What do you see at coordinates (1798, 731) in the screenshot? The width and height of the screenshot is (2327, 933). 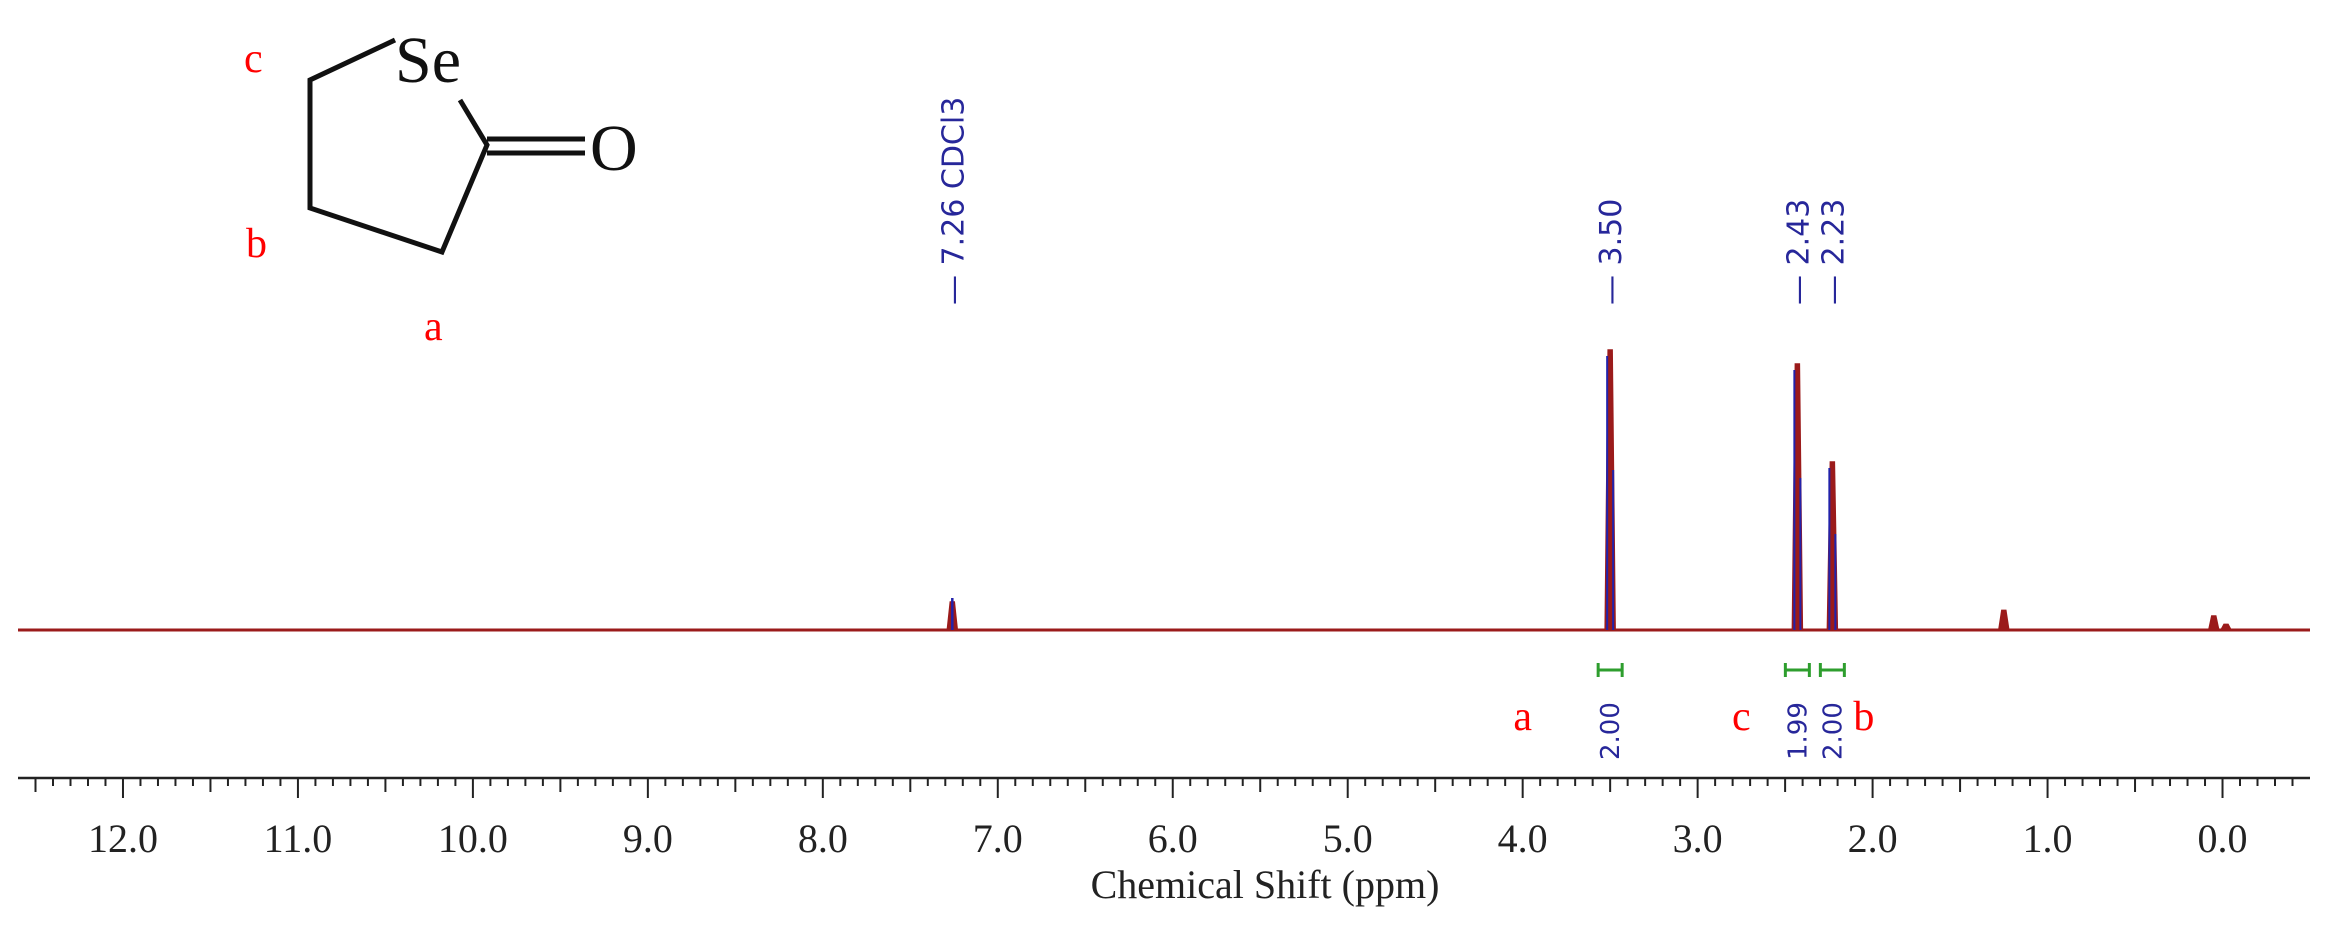 I see `integral-value: 1.99` at bounding box center [1798, 731].